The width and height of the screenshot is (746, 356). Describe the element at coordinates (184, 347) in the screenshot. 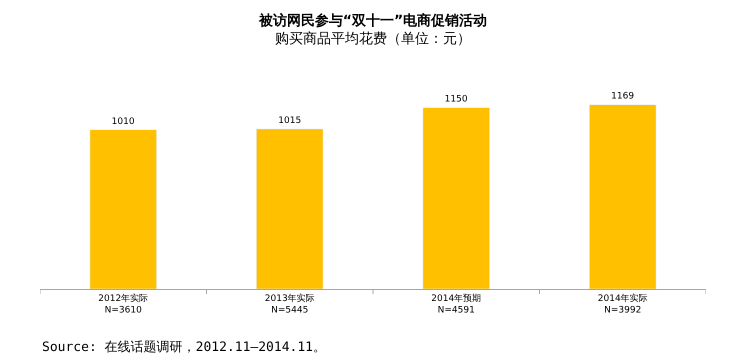

I see `source-note: Source: 在线话题调研，2012.11—2014.11。` at that location.